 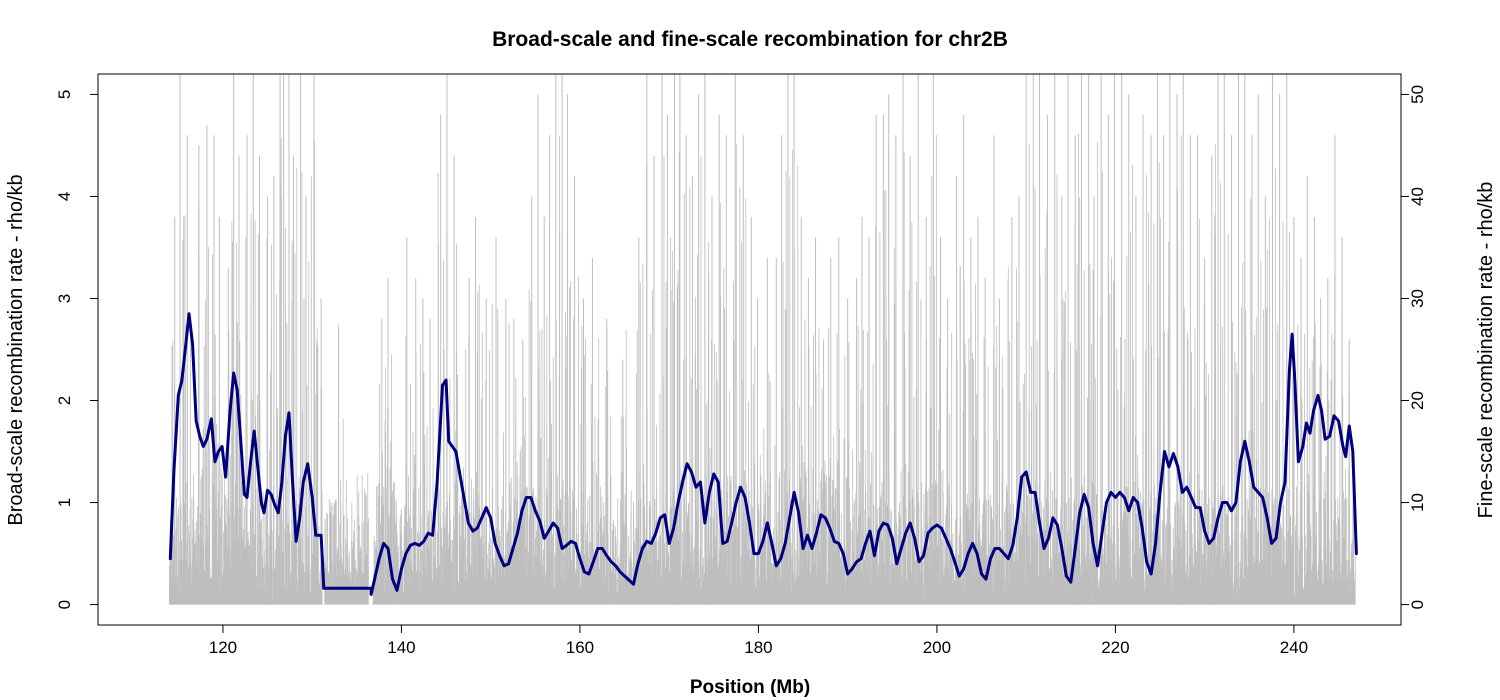 I want to click on y-right-tick-label-50: 50, so click(x=1417, y=94).